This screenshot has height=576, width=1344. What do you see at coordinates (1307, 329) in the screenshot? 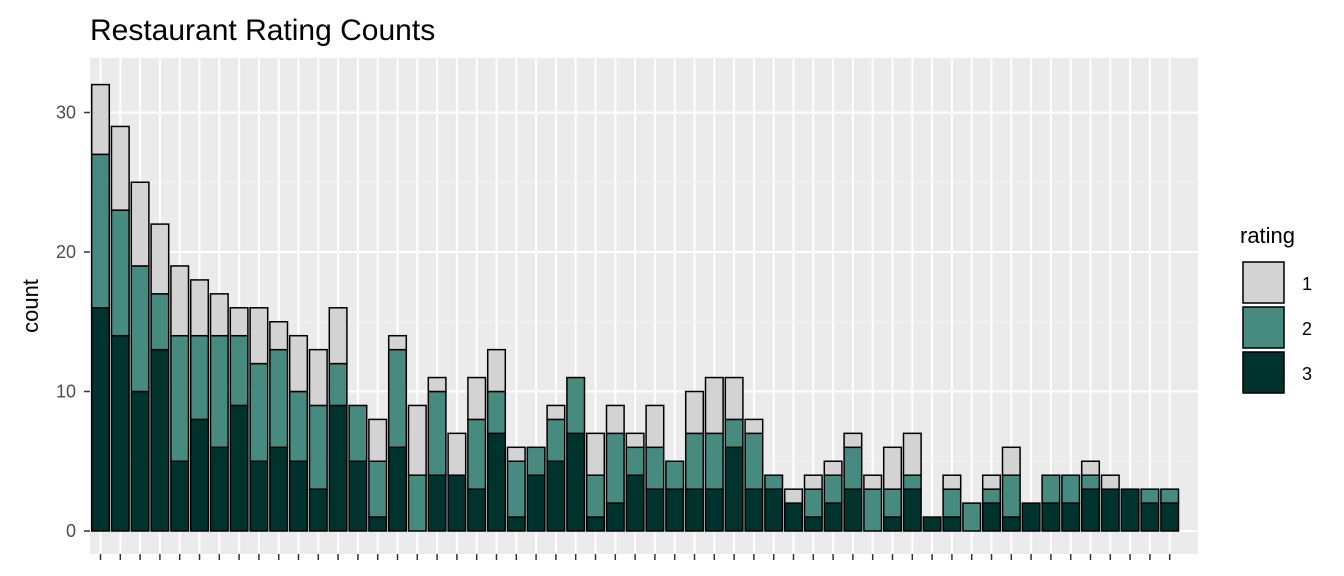
I see `legend-label: 2` at bounding box center [1307, 329].